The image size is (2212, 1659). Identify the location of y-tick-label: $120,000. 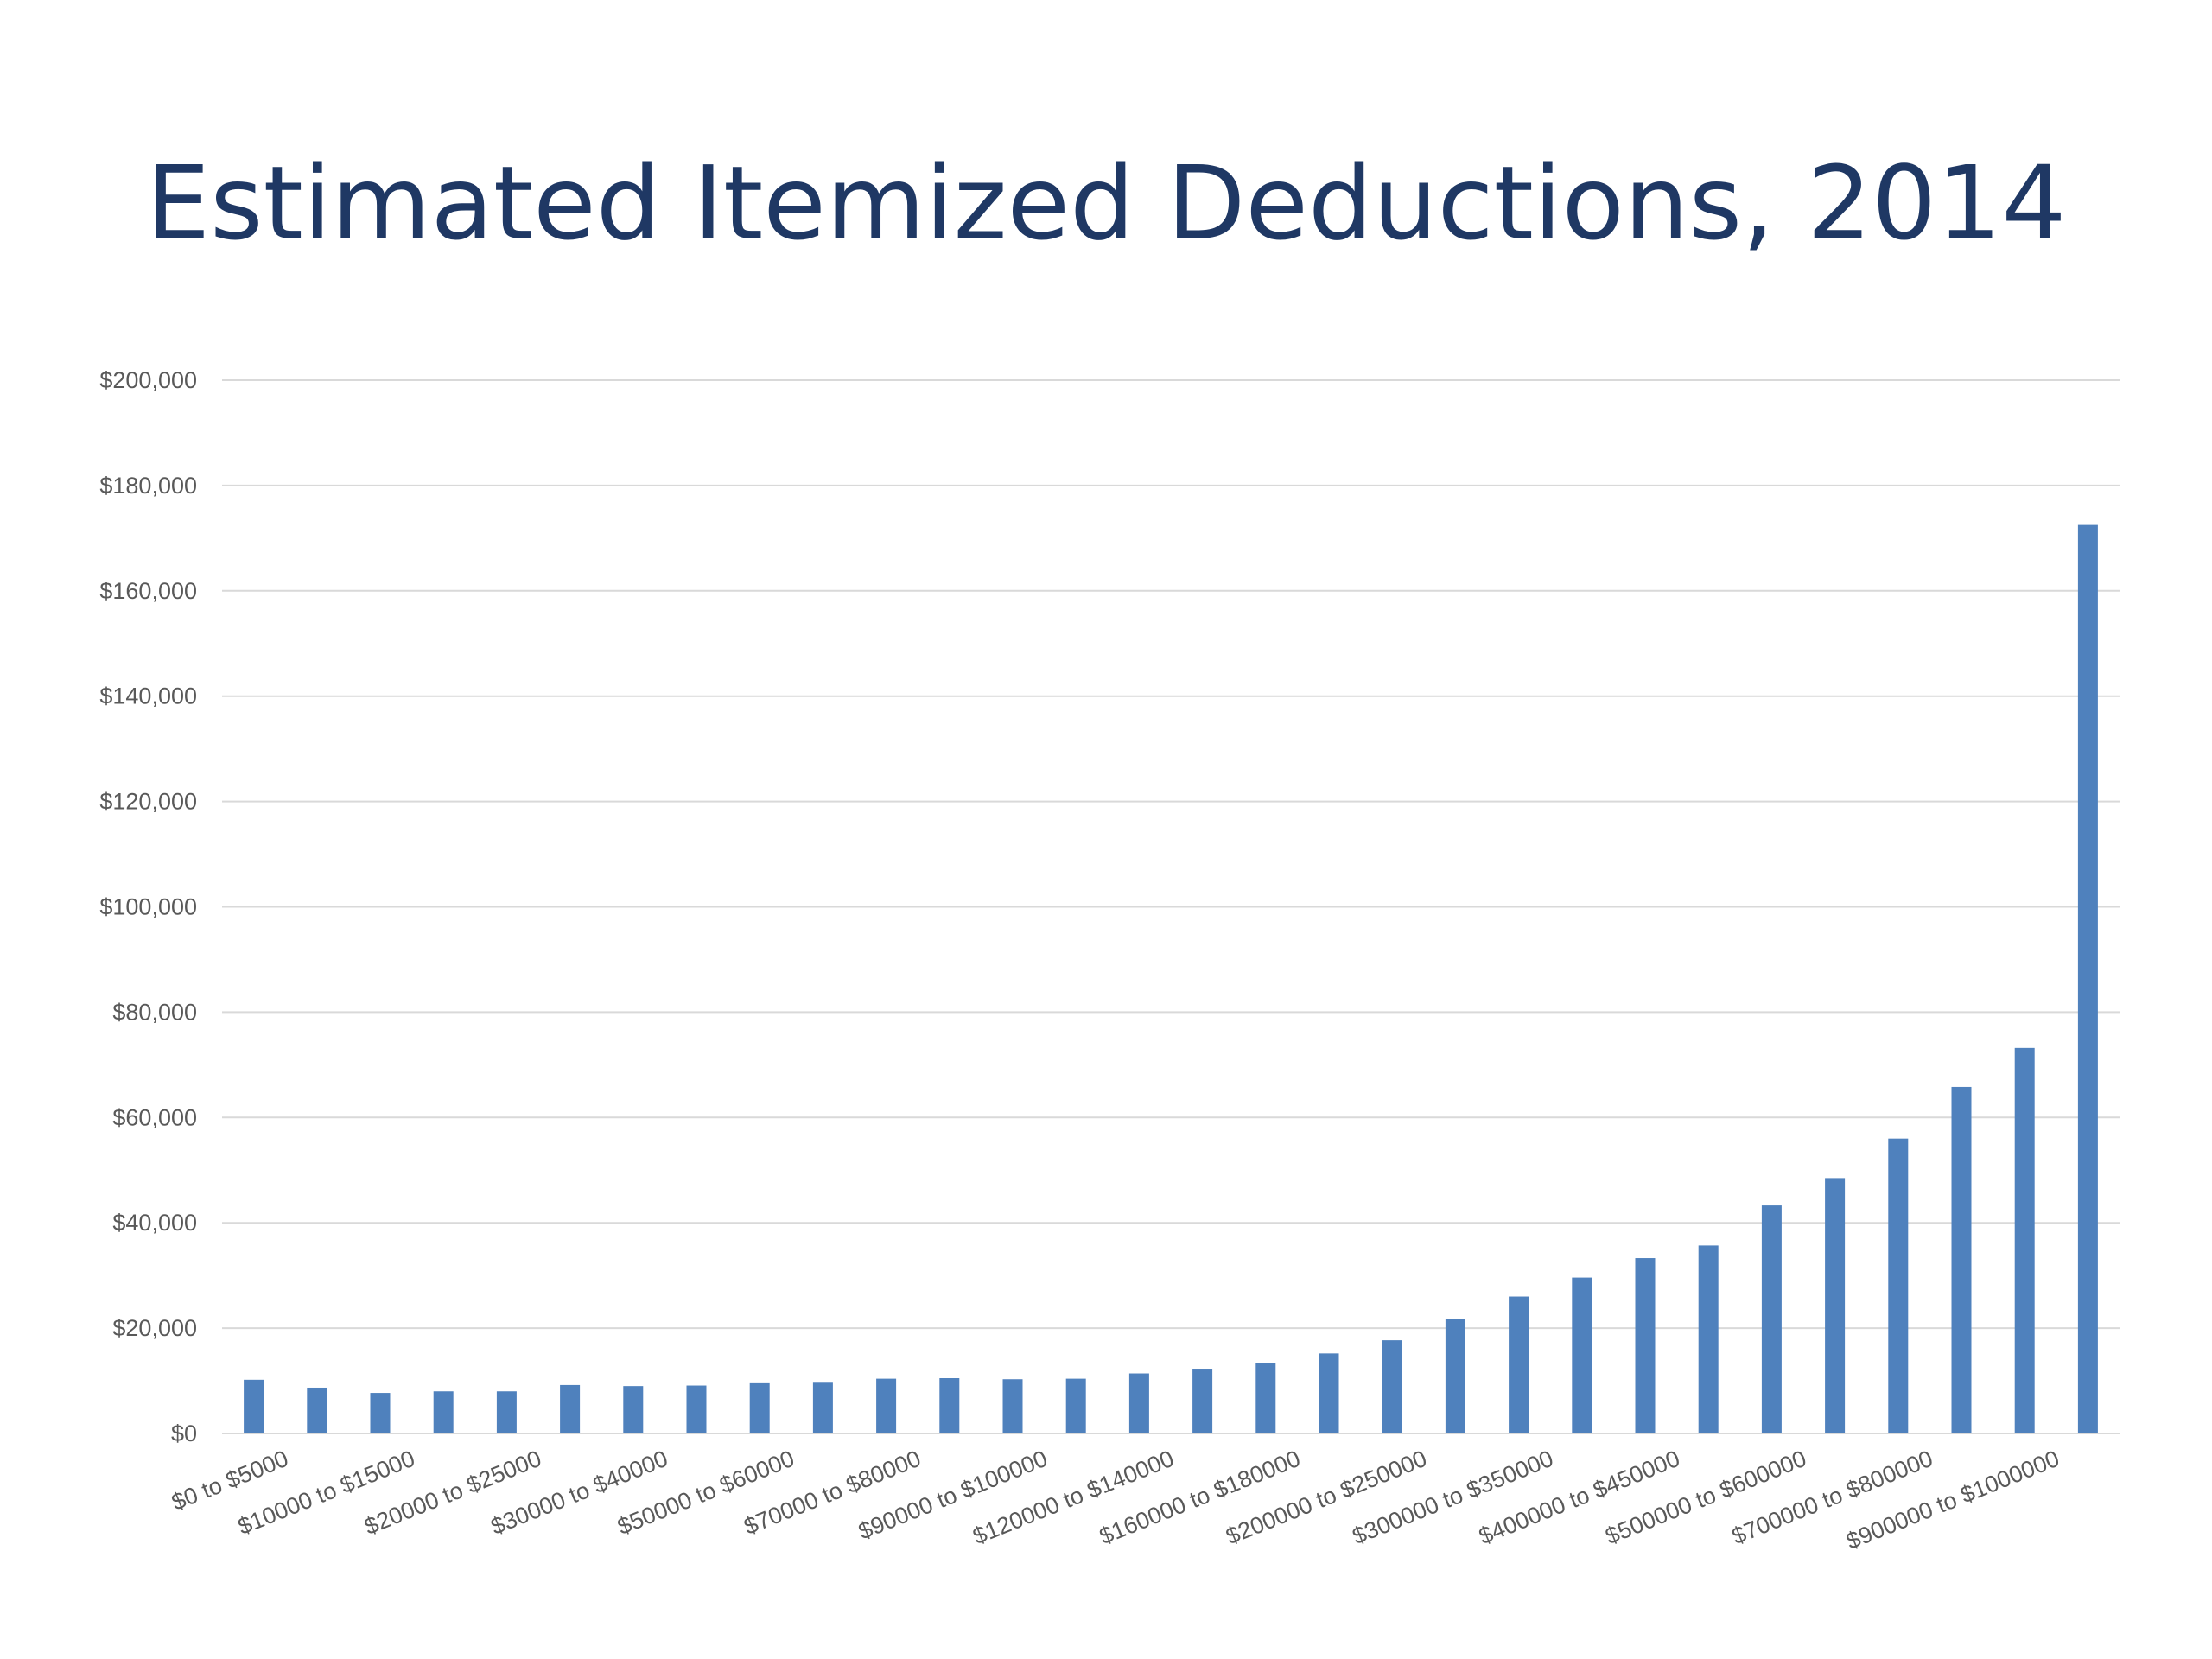
(148, 802).